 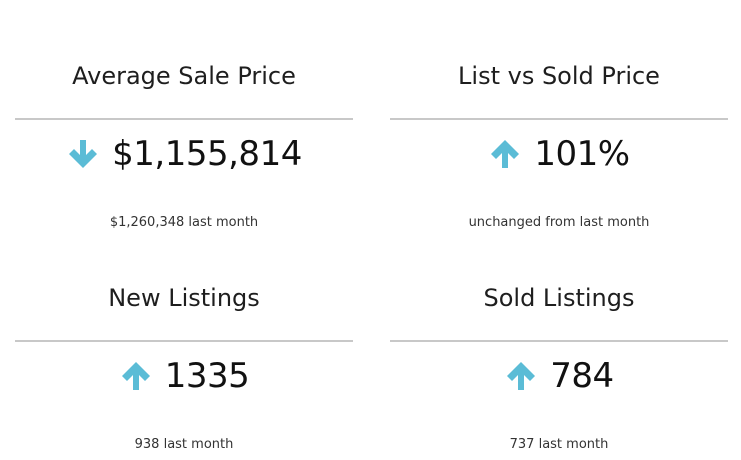 I want to click on value-row: $1,155,814, so click(x=184, y=154).